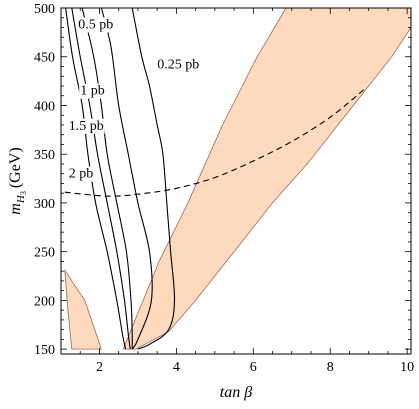 Image resolution: width=419 pixels, height=409 pixels. Describe the element at coordinates (44, 58) in the screenshot. I see `y-tick-label: 450` at that location.